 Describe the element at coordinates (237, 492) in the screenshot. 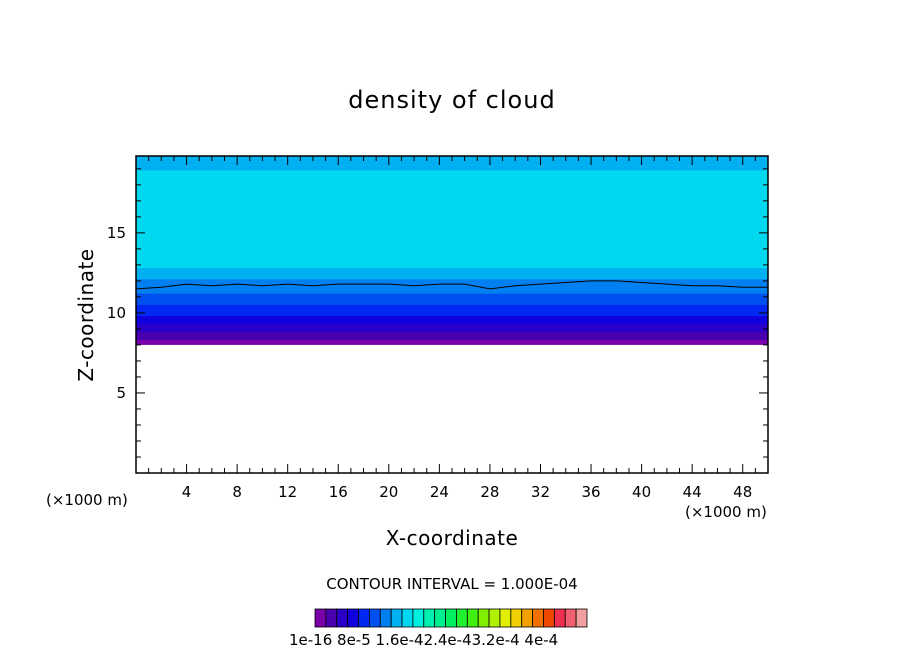

I see `x-tick-label: 8` at that location.